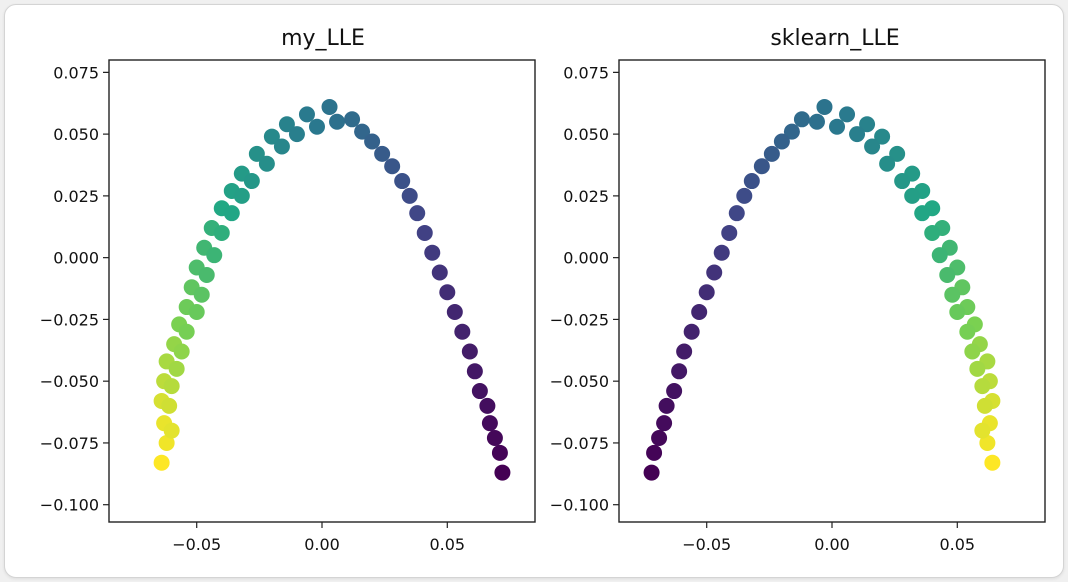 Image resolution: width=1068 pixels, height=582 pixels. Describe the element at coordinates (76, 134) in the screenshot. I see `y-tick-label: 0.050` at that location.